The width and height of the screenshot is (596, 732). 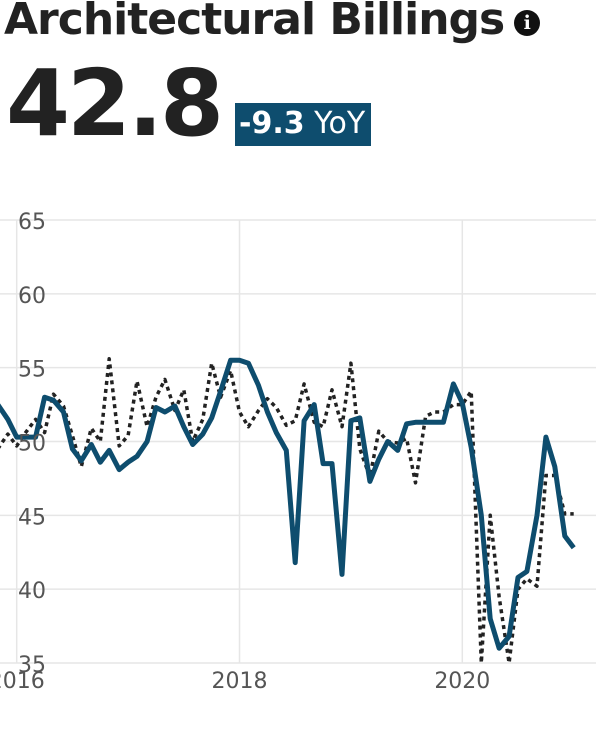 I want to click on y-tick-label: 45, so click(x=32, y=517).